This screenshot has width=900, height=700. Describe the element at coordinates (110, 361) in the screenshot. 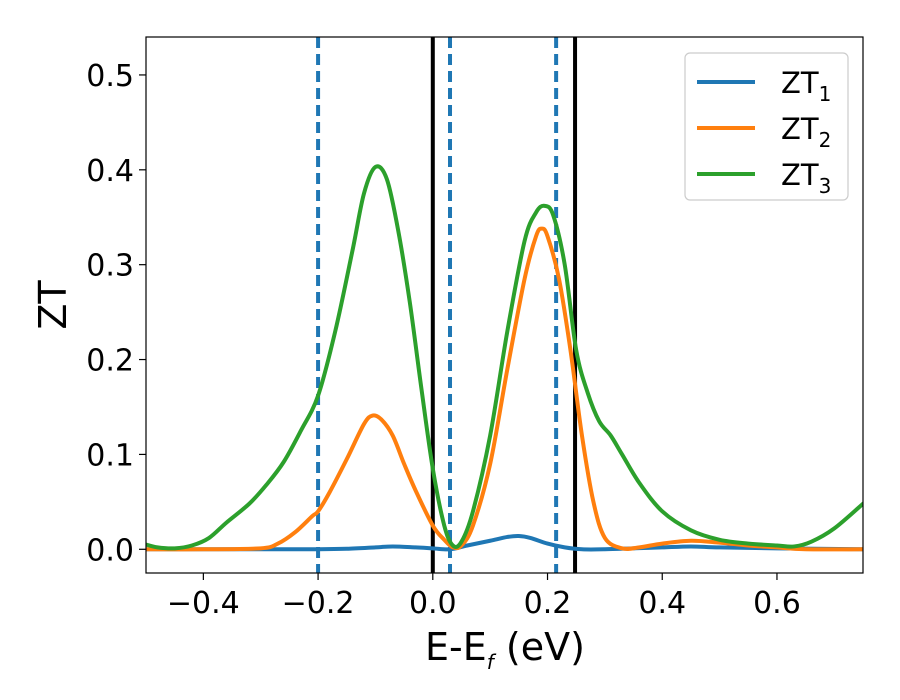

I see `y-tick-label: 0.2` at that location.